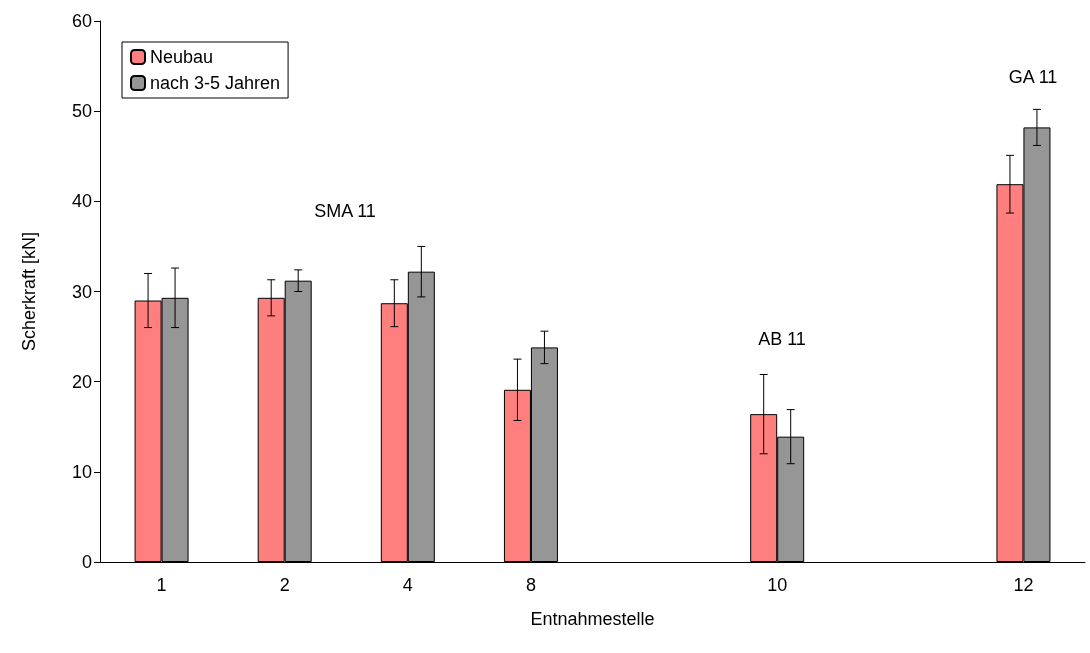  Describe the element at coordinates (284, 585) in the screenshot. I see `x-tick-label: 2` at that location.